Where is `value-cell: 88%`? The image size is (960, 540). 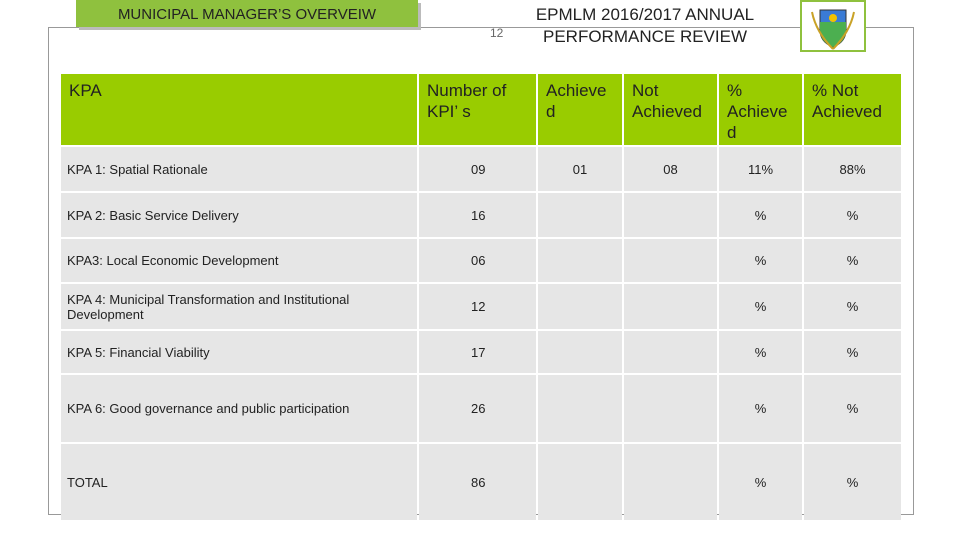 value-cell: 88% is located at coordinates (852, 169).